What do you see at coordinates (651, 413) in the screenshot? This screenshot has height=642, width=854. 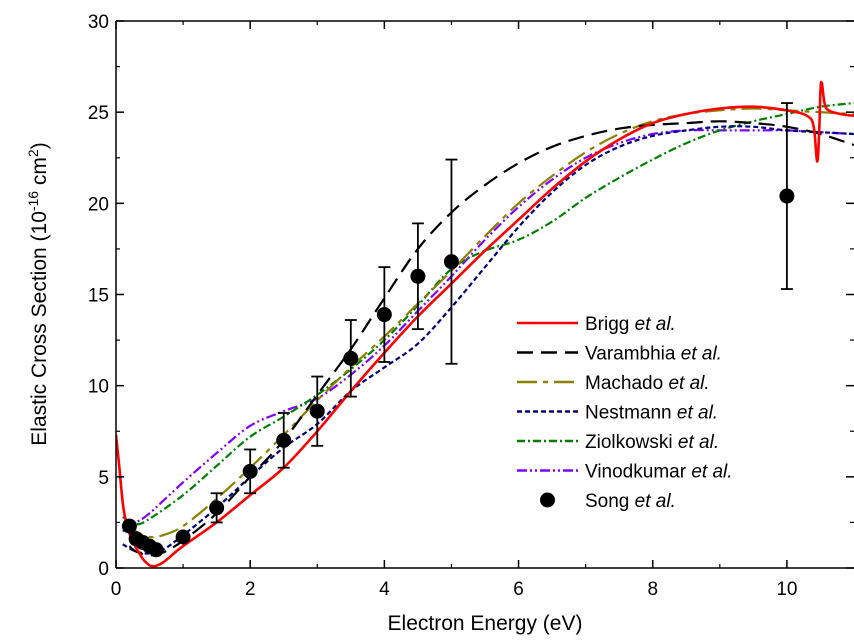 I see `legend-label: Nestmann et al.` at bounding box center [651, 413].